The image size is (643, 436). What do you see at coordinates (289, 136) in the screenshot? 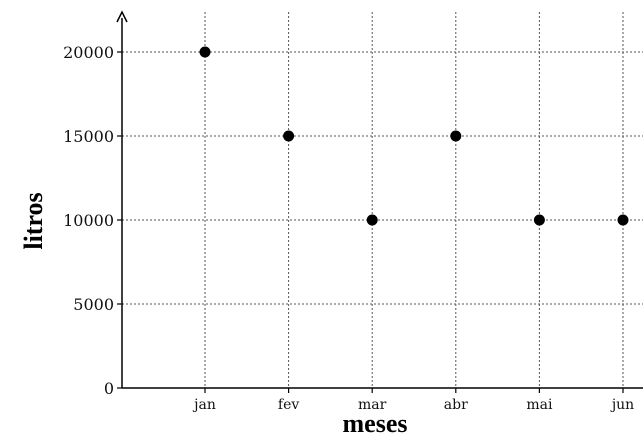
I see `data-point-fev` at bounding box center [289, 136].